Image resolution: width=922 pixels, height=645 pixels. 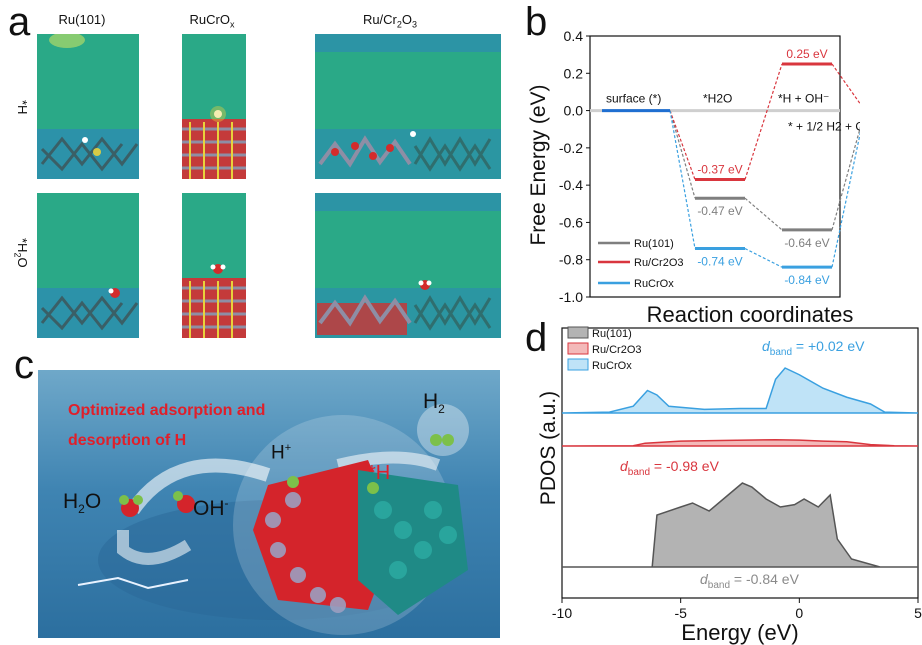 I want to click on chart-d-xtick-label-1: -5, so click(x=680, y=613).